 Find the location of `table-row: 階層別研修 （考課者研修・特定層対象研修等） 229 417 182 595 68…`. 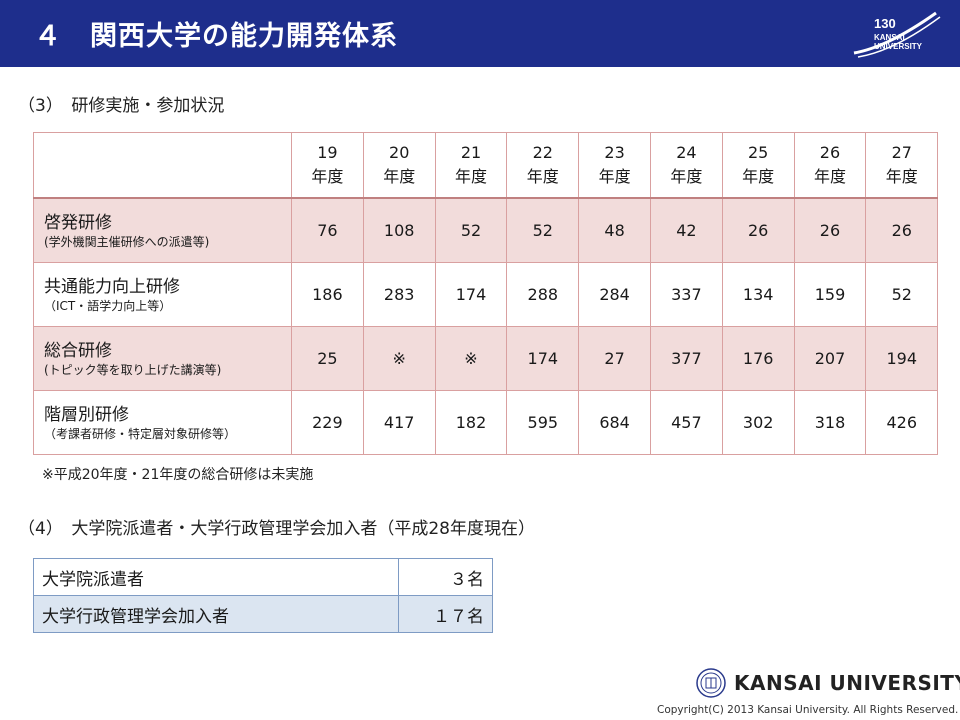

table-row: 階層別研修 （考課者研修・特定層対象研修等） 229 417 182 595 68… is located at coordinates (486, 422).